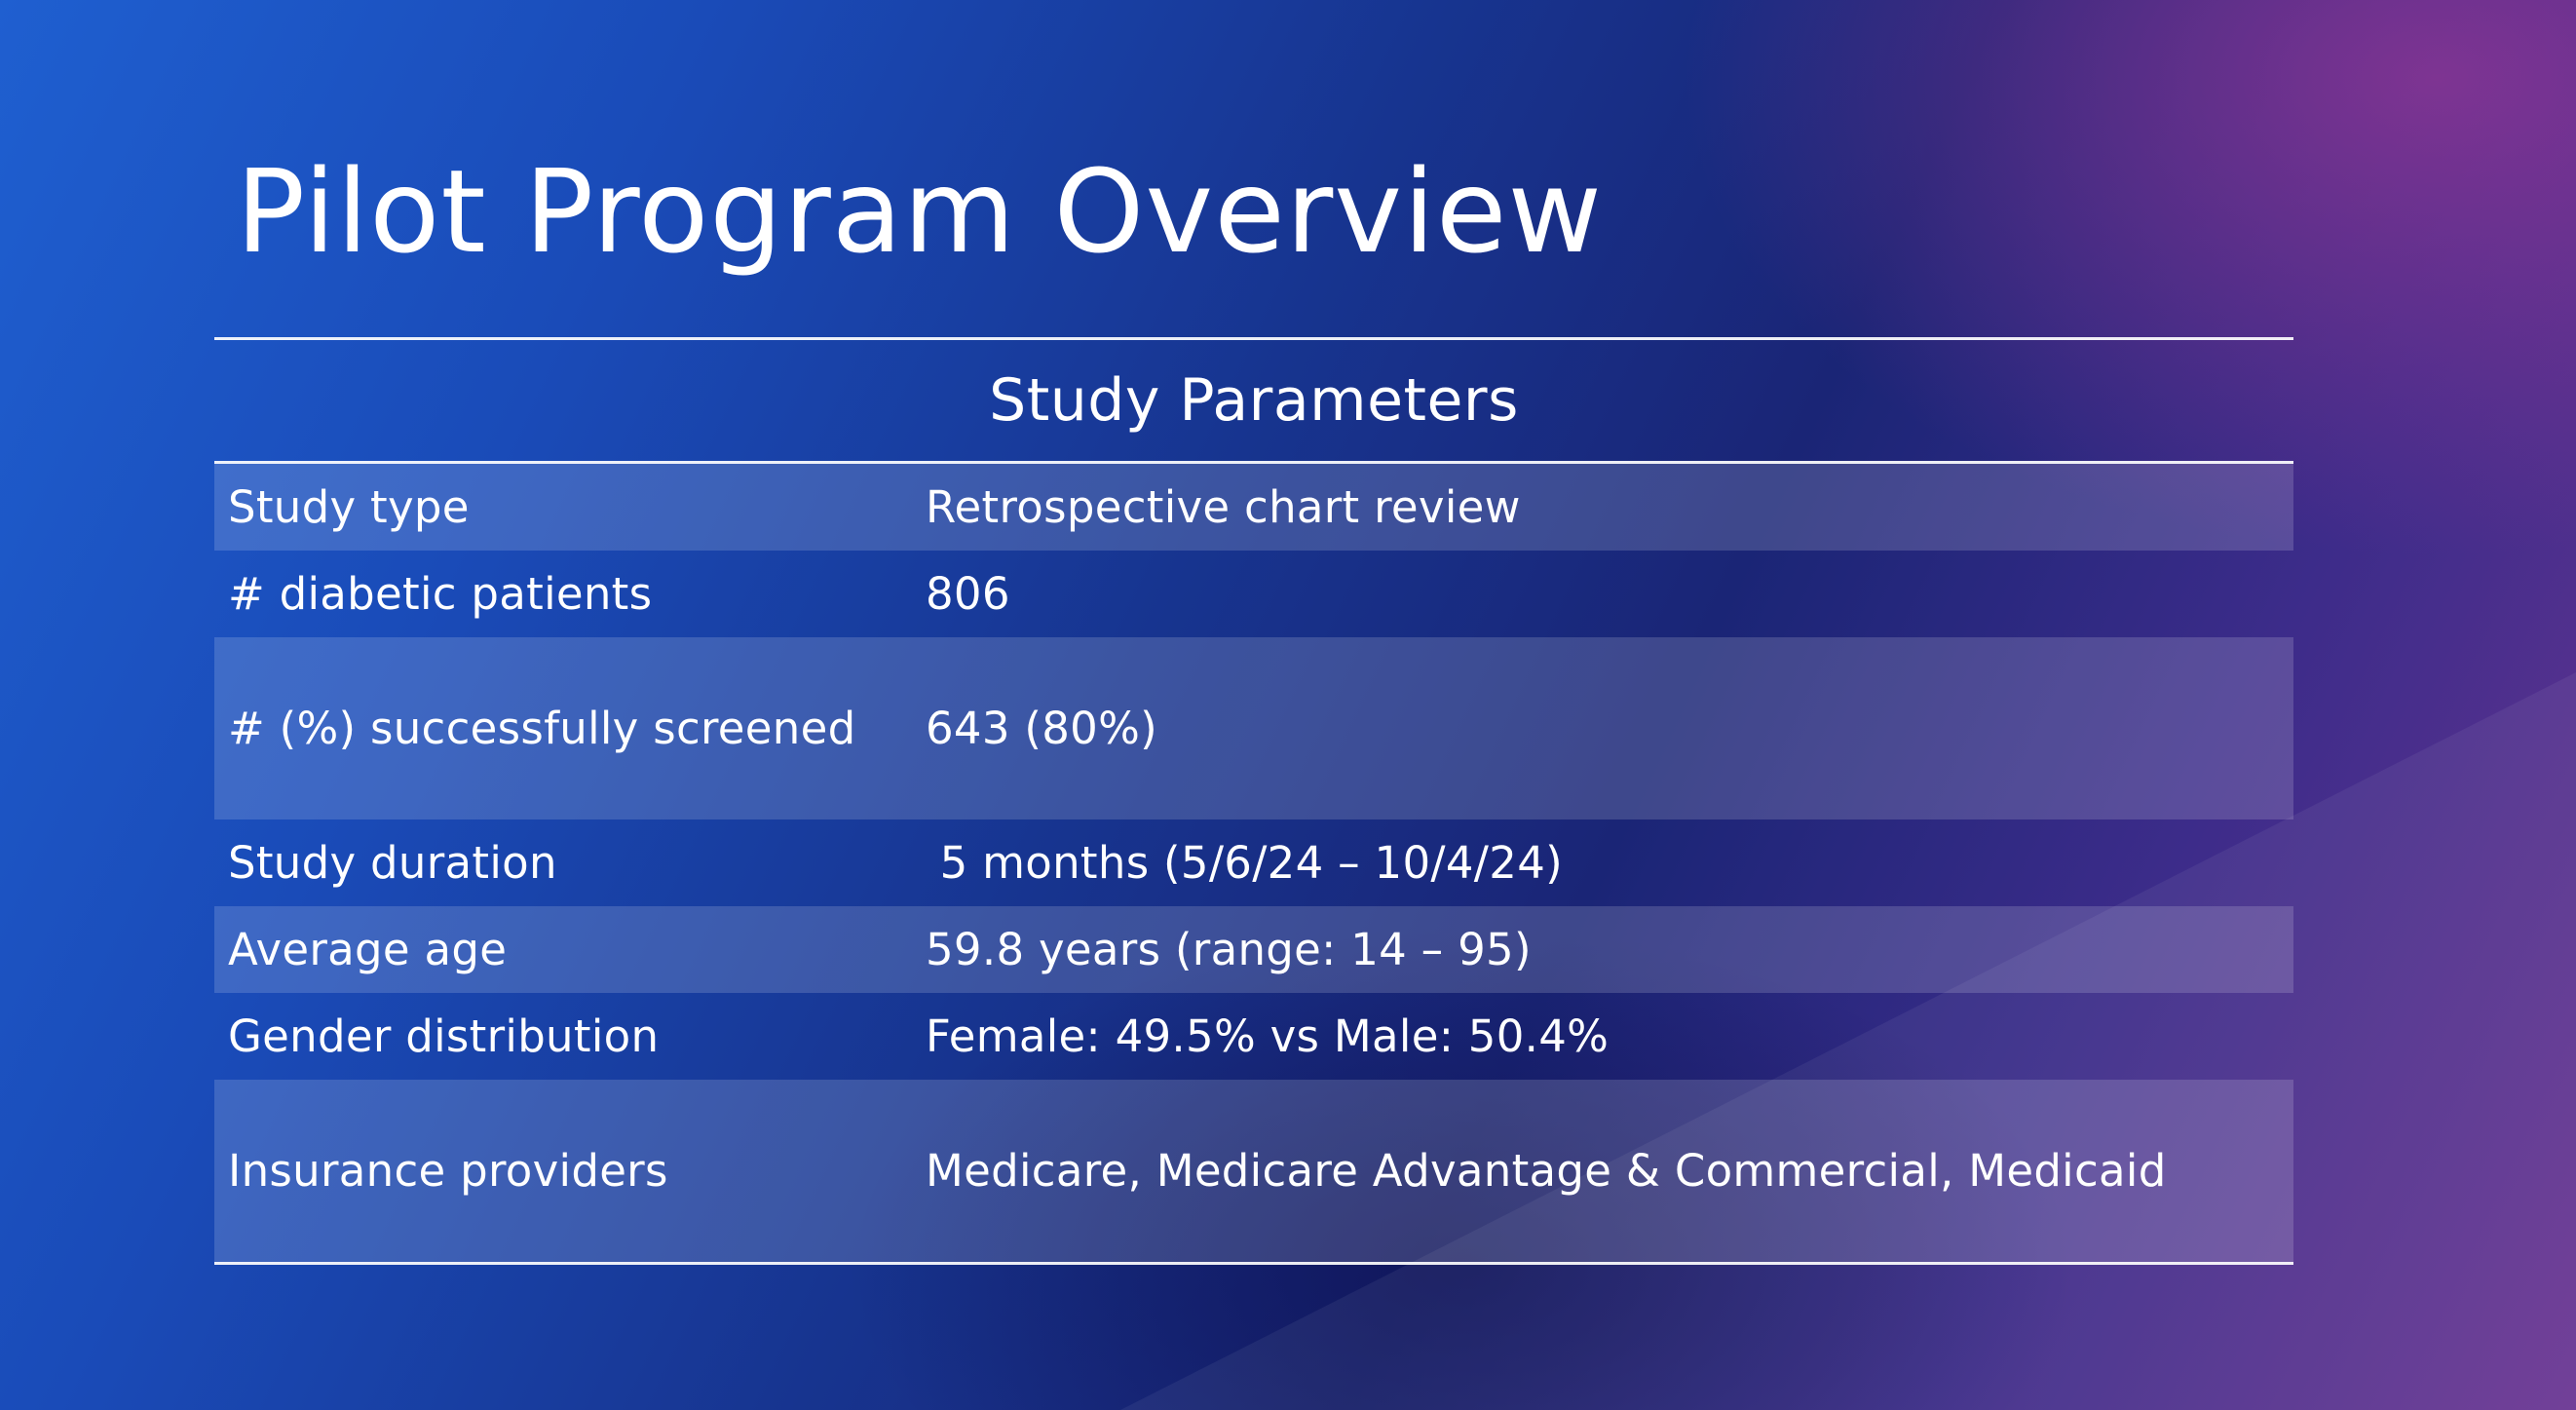 The image size is (2576, 1410). I want to click on top-divider, so click(1253, 338).